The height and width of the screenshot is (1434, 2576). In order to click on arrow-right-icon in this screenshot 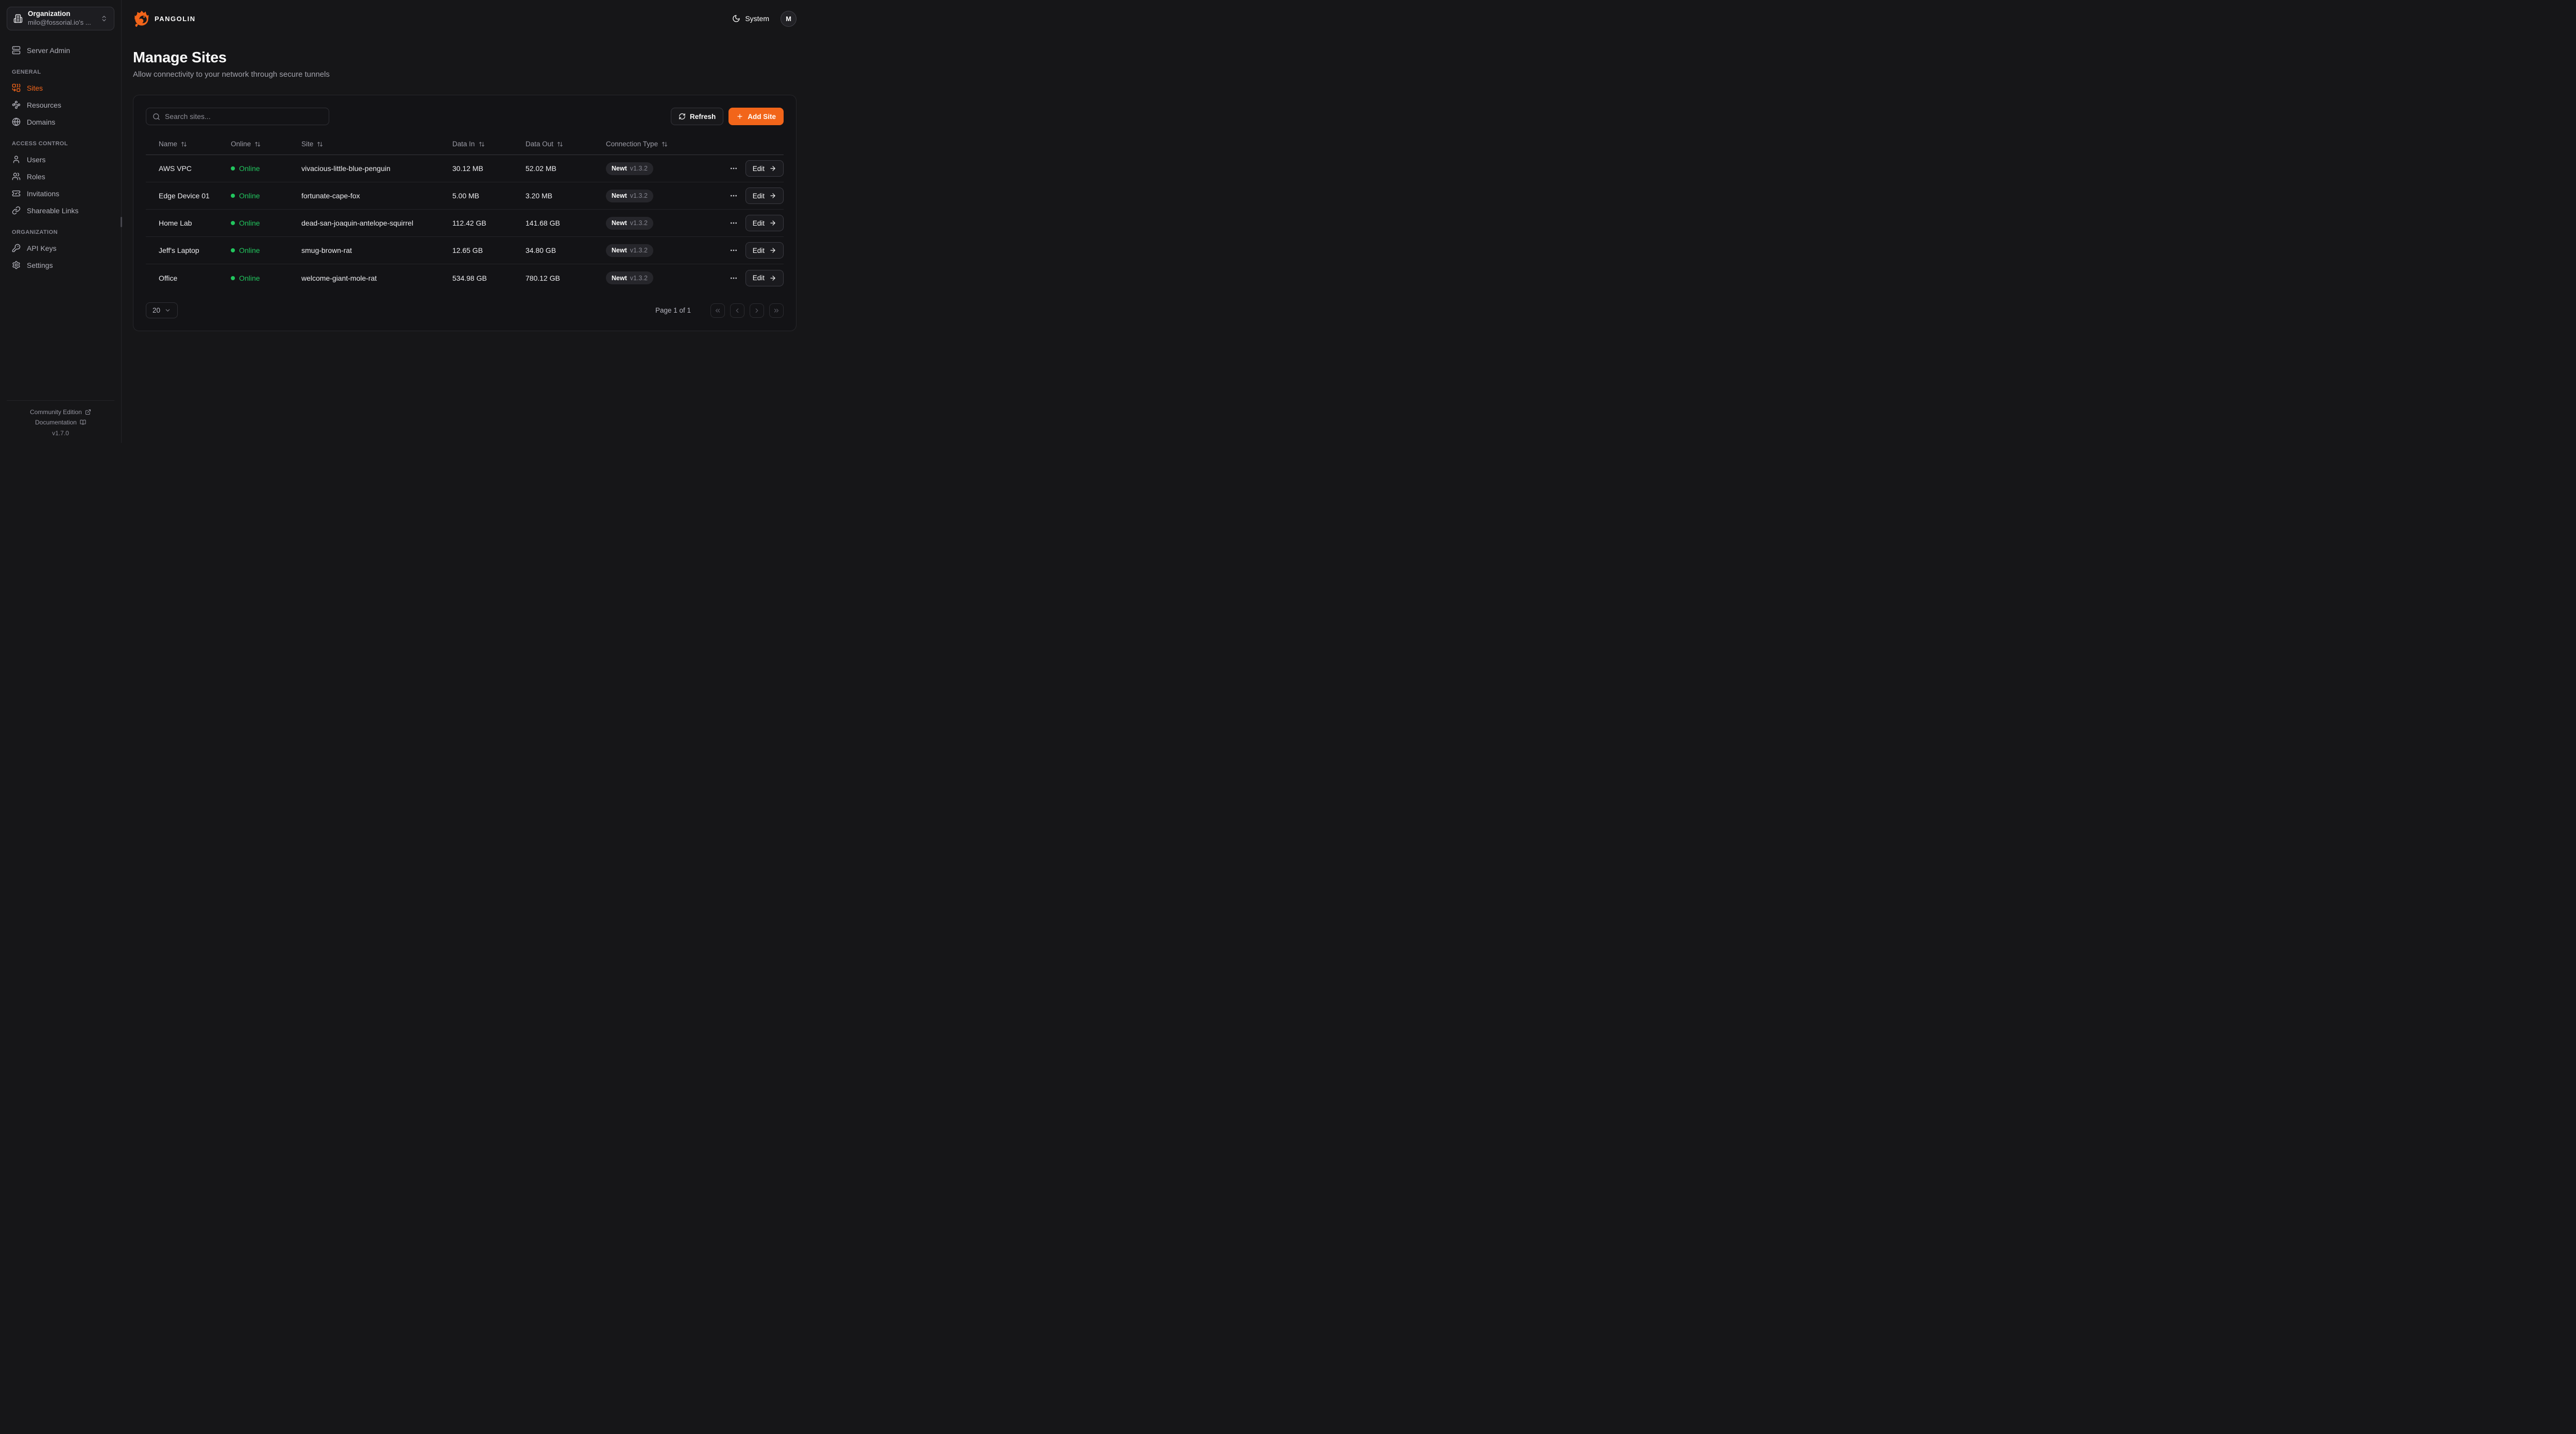, I will do `click(772, 278)`.